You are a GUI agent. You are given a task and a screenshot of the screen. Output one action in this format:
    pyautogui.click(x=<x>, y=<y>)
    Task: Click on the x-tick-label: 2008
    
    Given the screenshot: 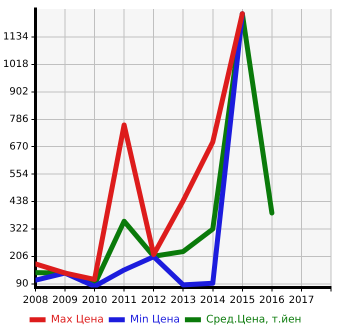 What is the action you would take?
    pyautogui.click(x=35, y=300)
    